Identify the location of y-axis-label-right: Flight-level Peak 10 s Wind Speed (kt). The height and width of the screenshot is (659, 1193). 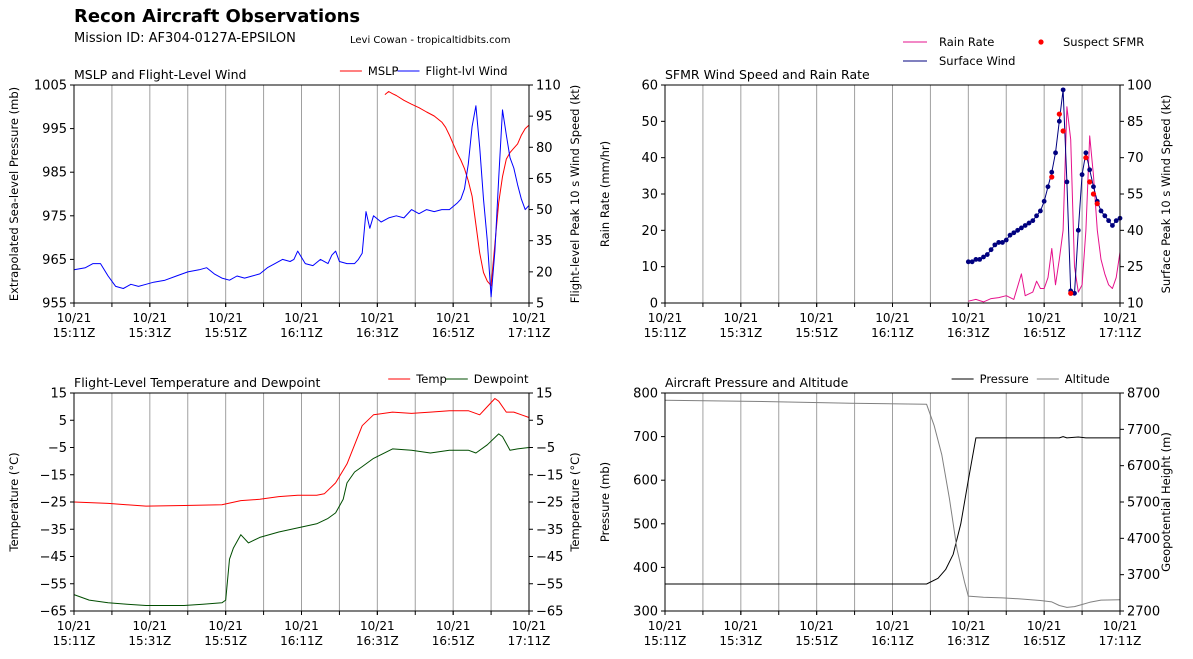
(575, 194).